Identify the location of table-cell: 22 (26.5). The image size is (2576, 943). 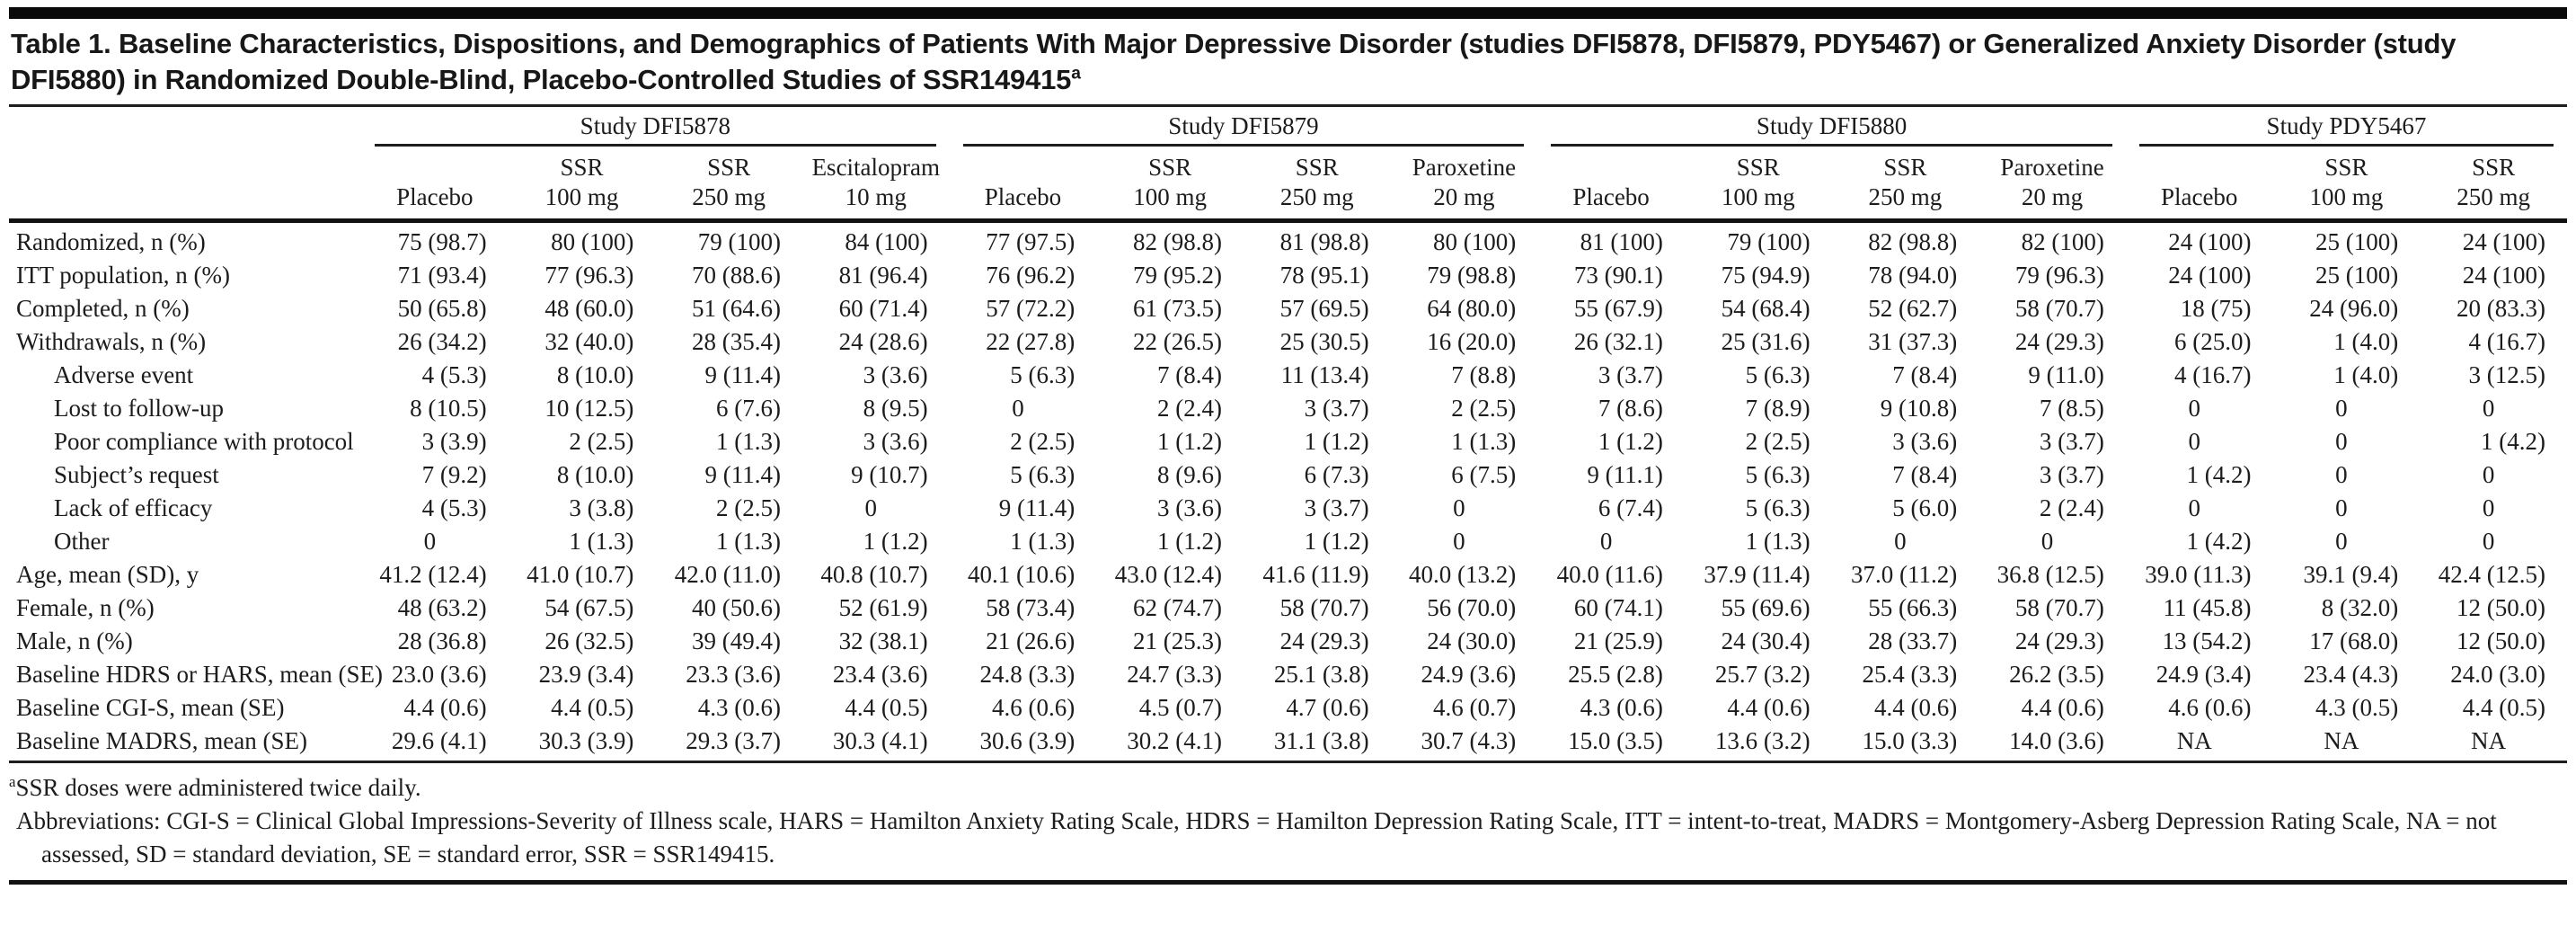
(1177, 341).